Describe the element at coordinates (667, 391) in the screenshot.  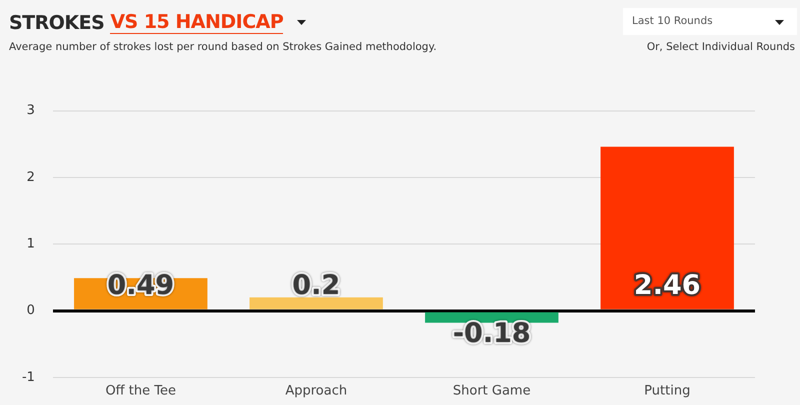
I see `x-tick-label: Putting` at that location.